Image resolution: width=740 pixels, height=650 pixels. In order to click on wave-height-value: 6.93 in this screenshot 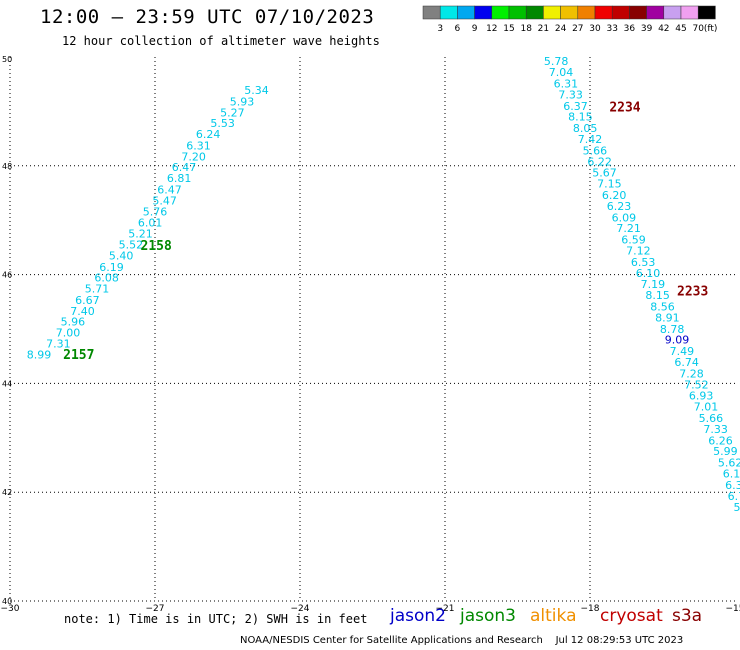, I will do `click(701, 396)`.